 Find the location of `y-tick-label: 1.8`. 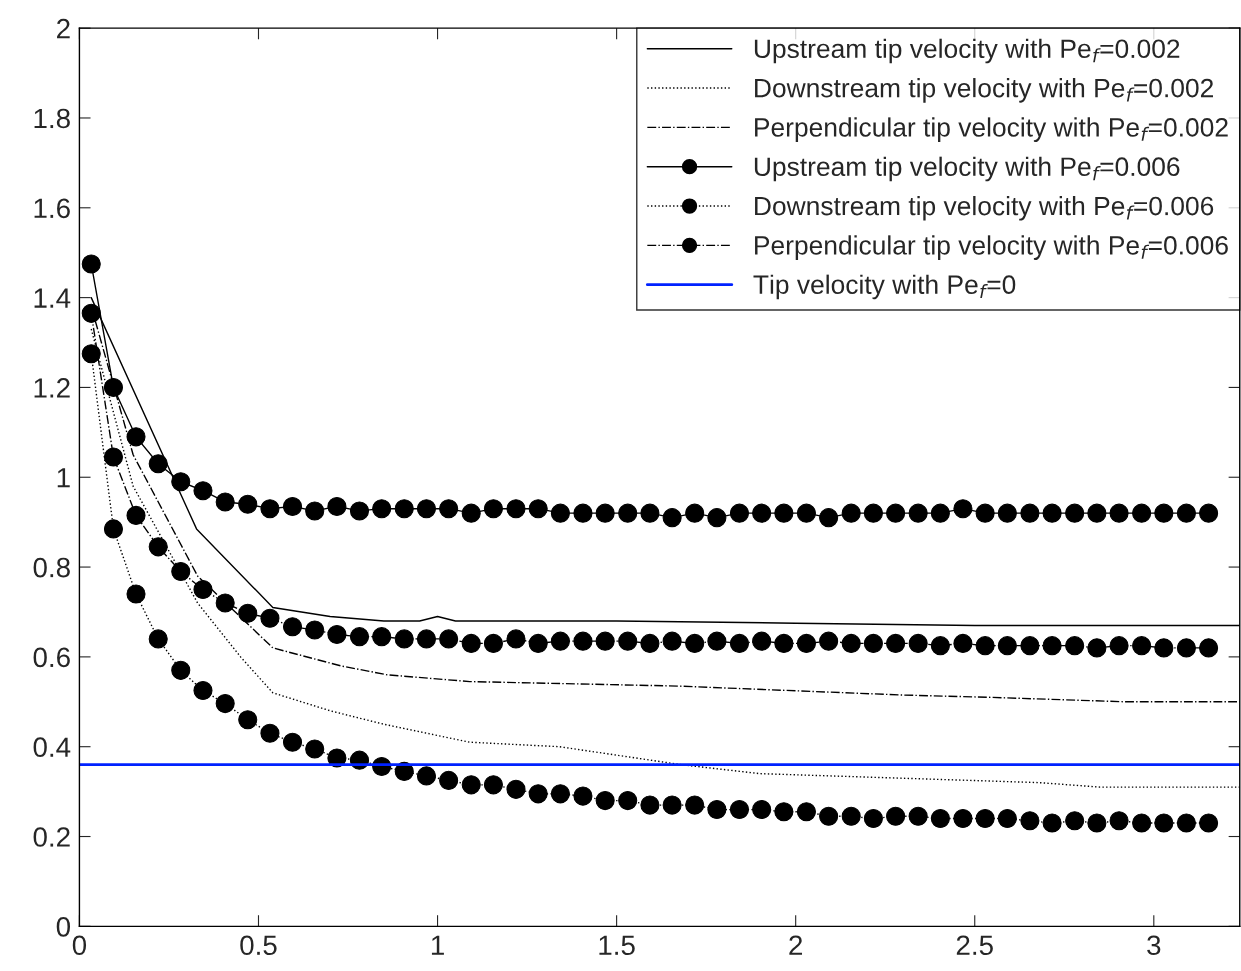

y-tick-label: 1.8 is located at coordinates (52, 118).